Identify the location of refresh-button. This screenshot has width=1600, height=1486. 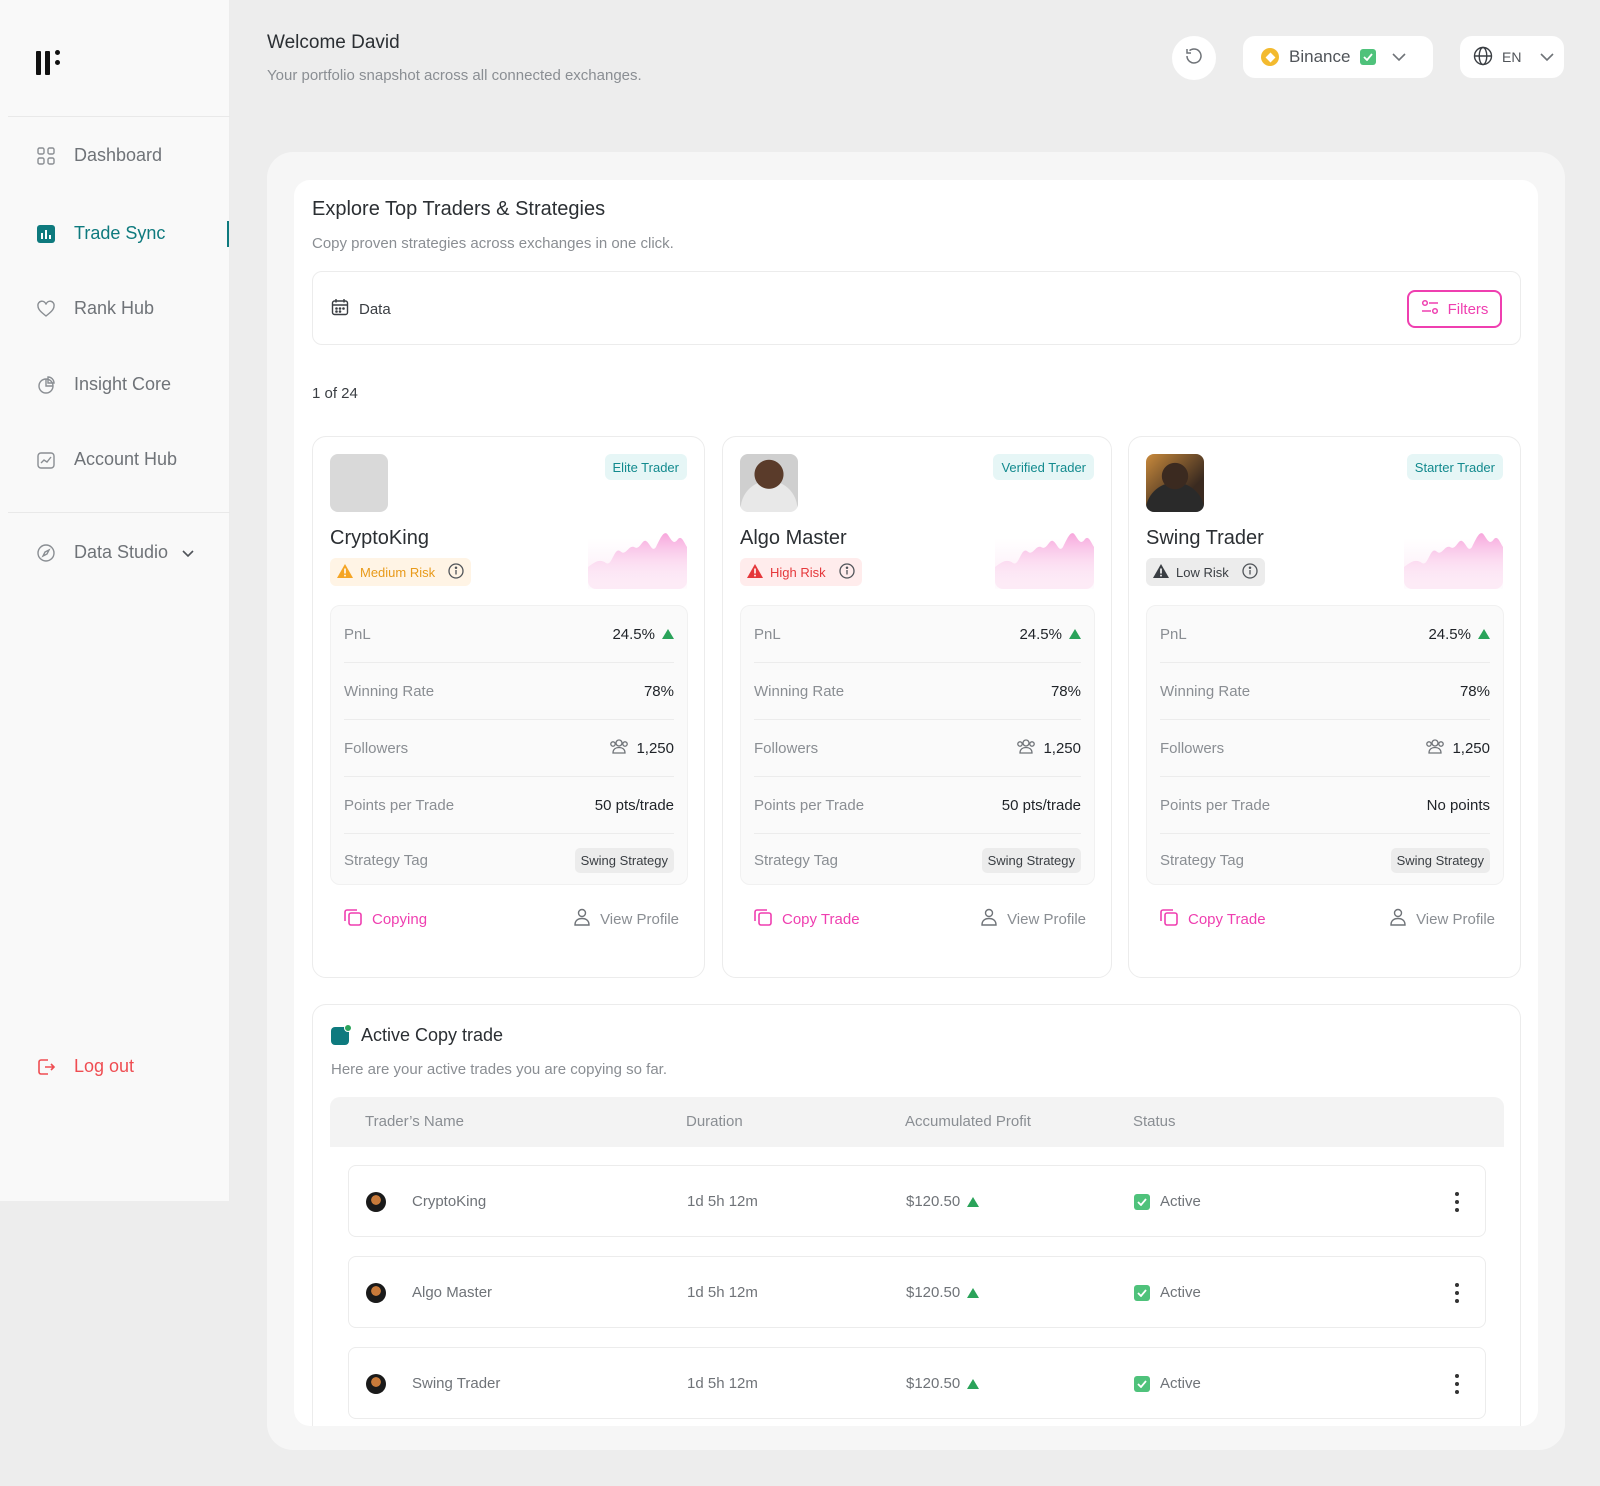
(1194, 58).